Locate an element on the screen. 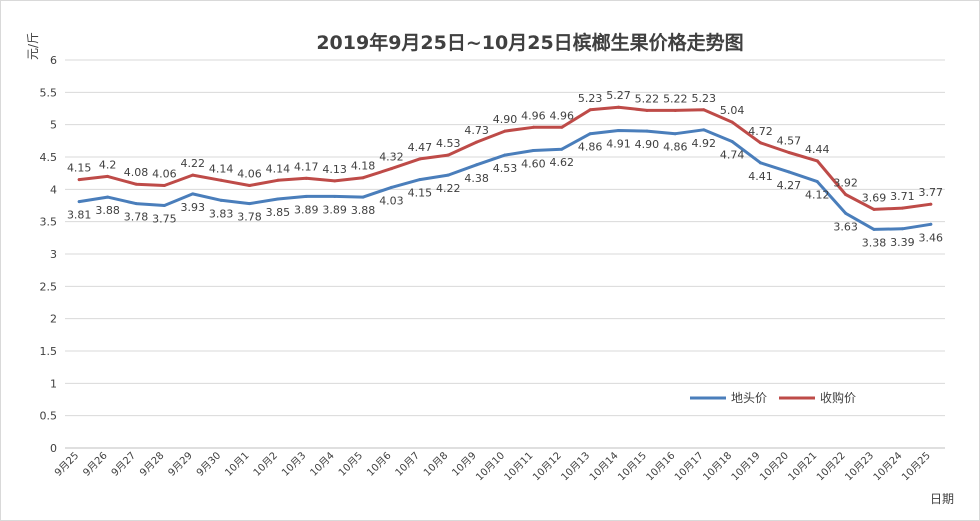 Image resolution: width=980 pixels, height=521 pixels. y-tick-label: 1.5 is located at coordinates (49, 351).